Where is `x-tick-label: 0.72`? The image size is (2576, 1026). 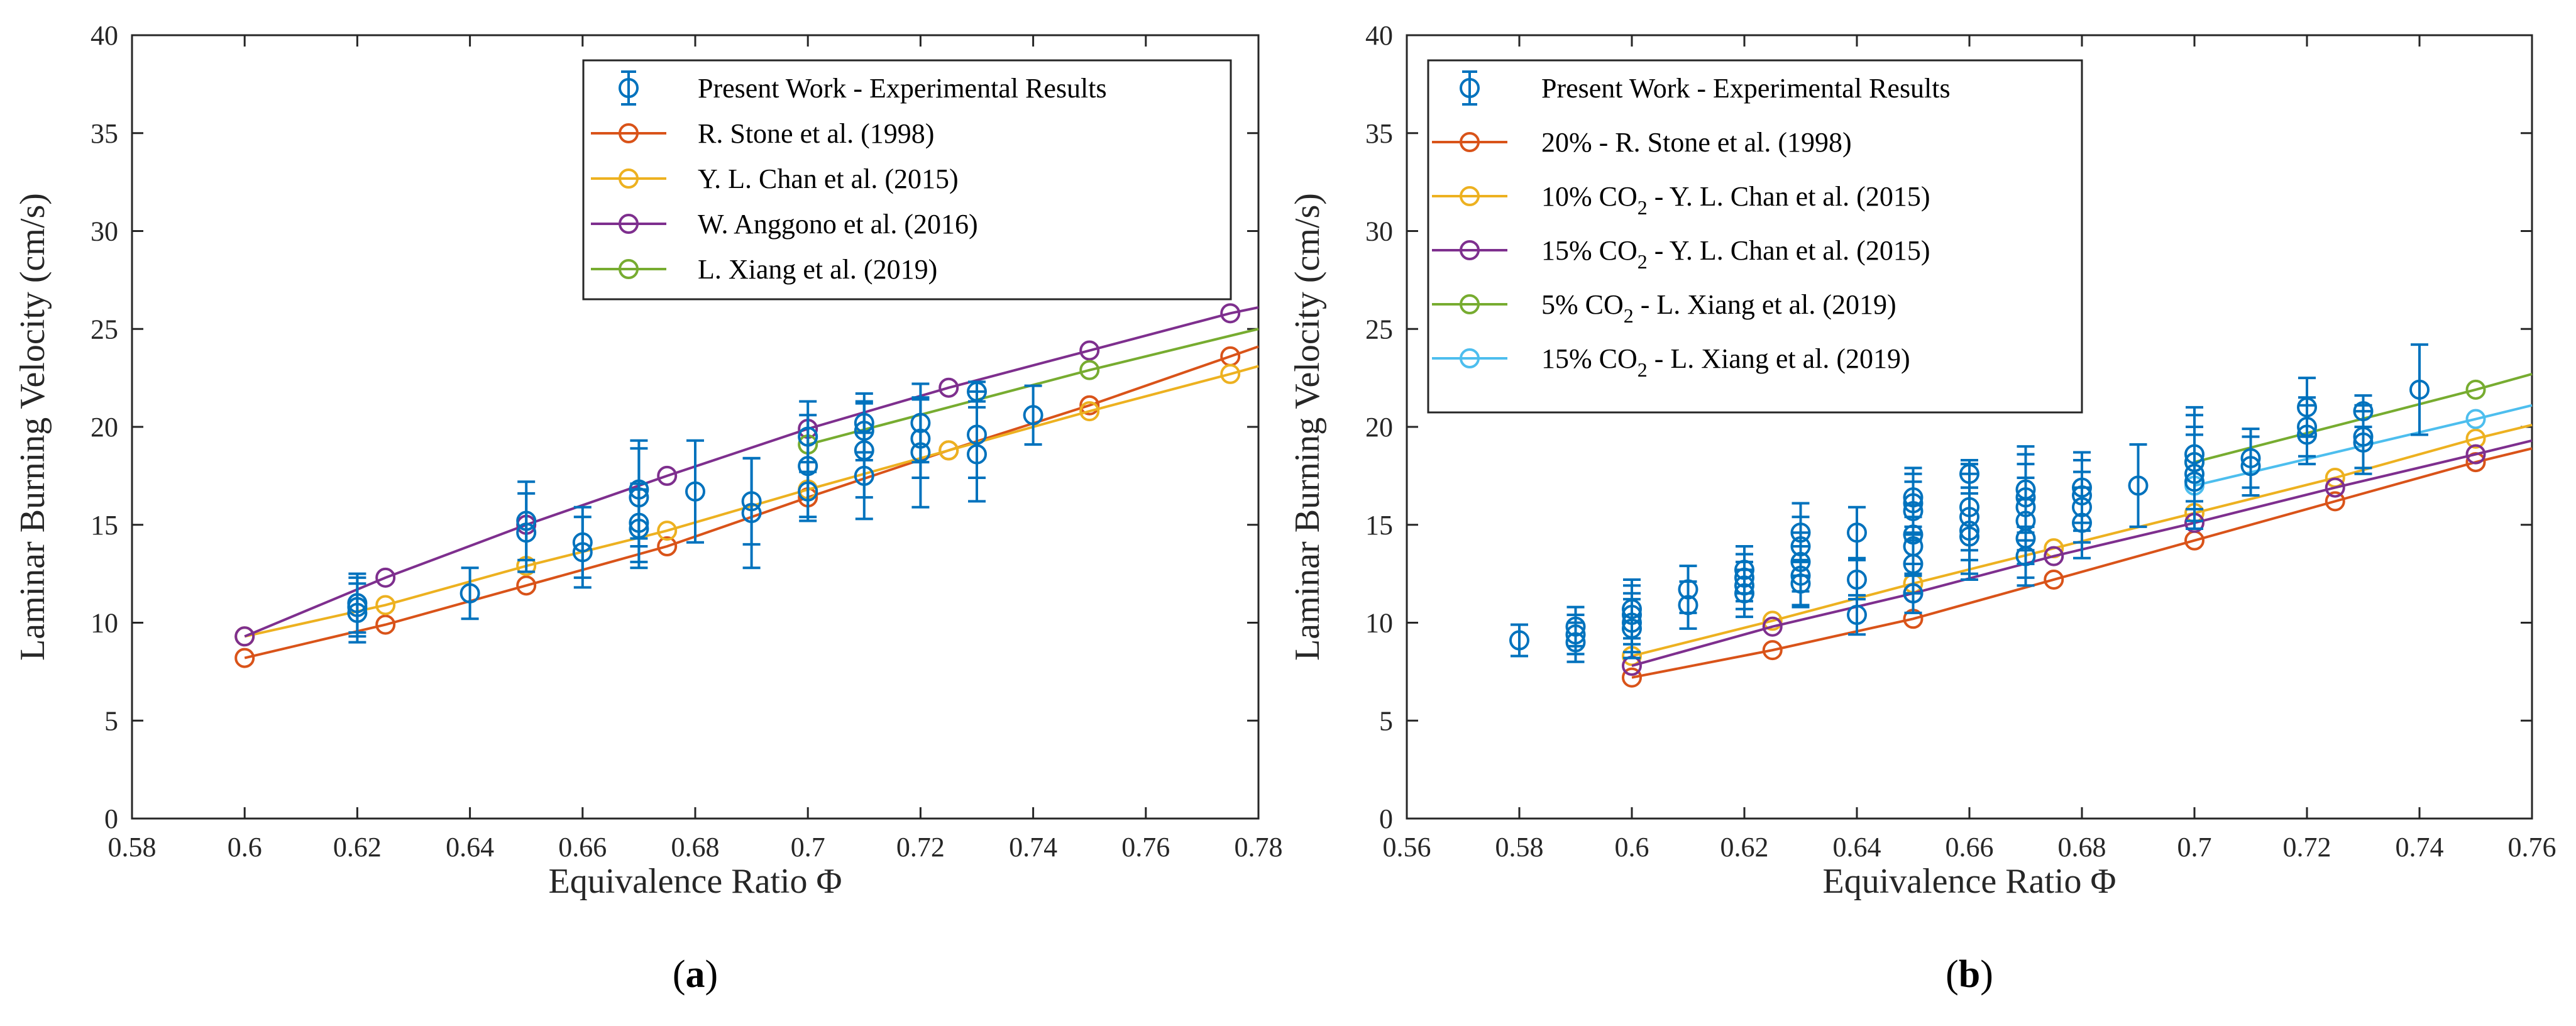 x-tick-label: 0.72 is located at coordinates (2307, 847).